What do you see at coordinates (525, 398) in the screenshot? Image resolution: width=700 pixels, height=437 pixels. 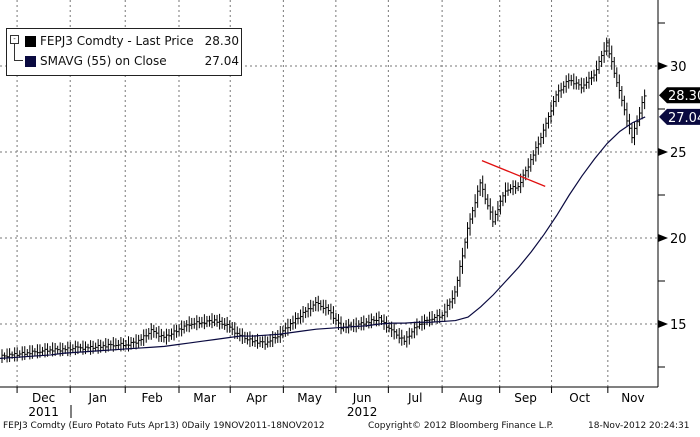 I see `x-month-label: Sep` at bounding box center [525, 398].